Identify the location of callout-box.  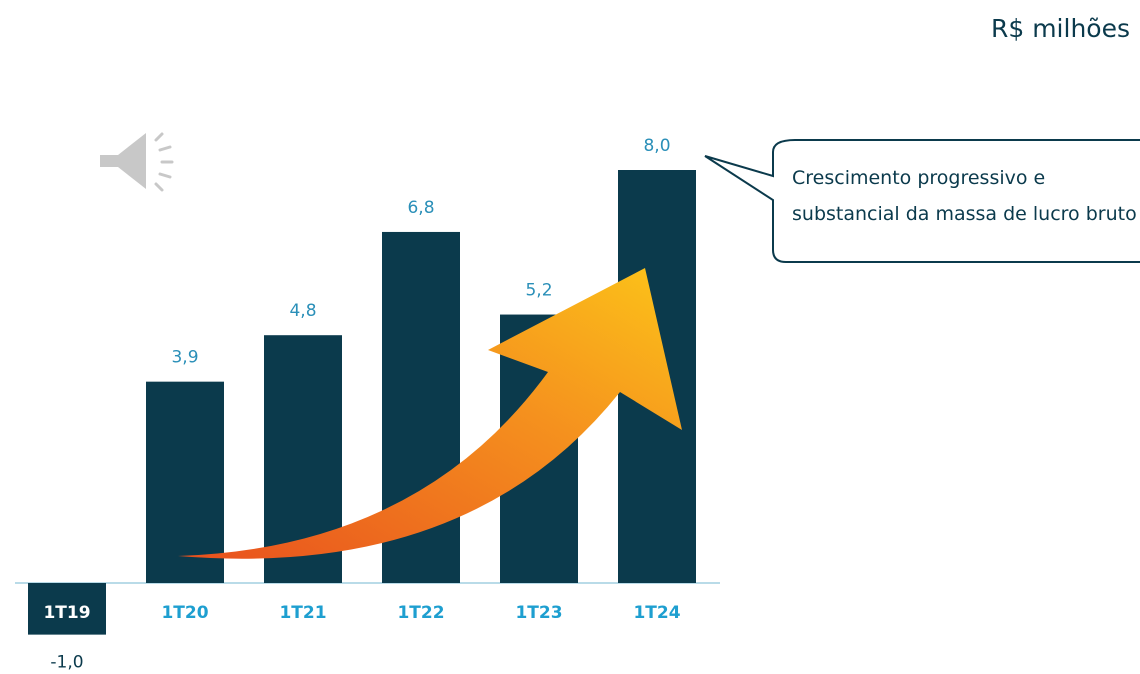
(922, 201).